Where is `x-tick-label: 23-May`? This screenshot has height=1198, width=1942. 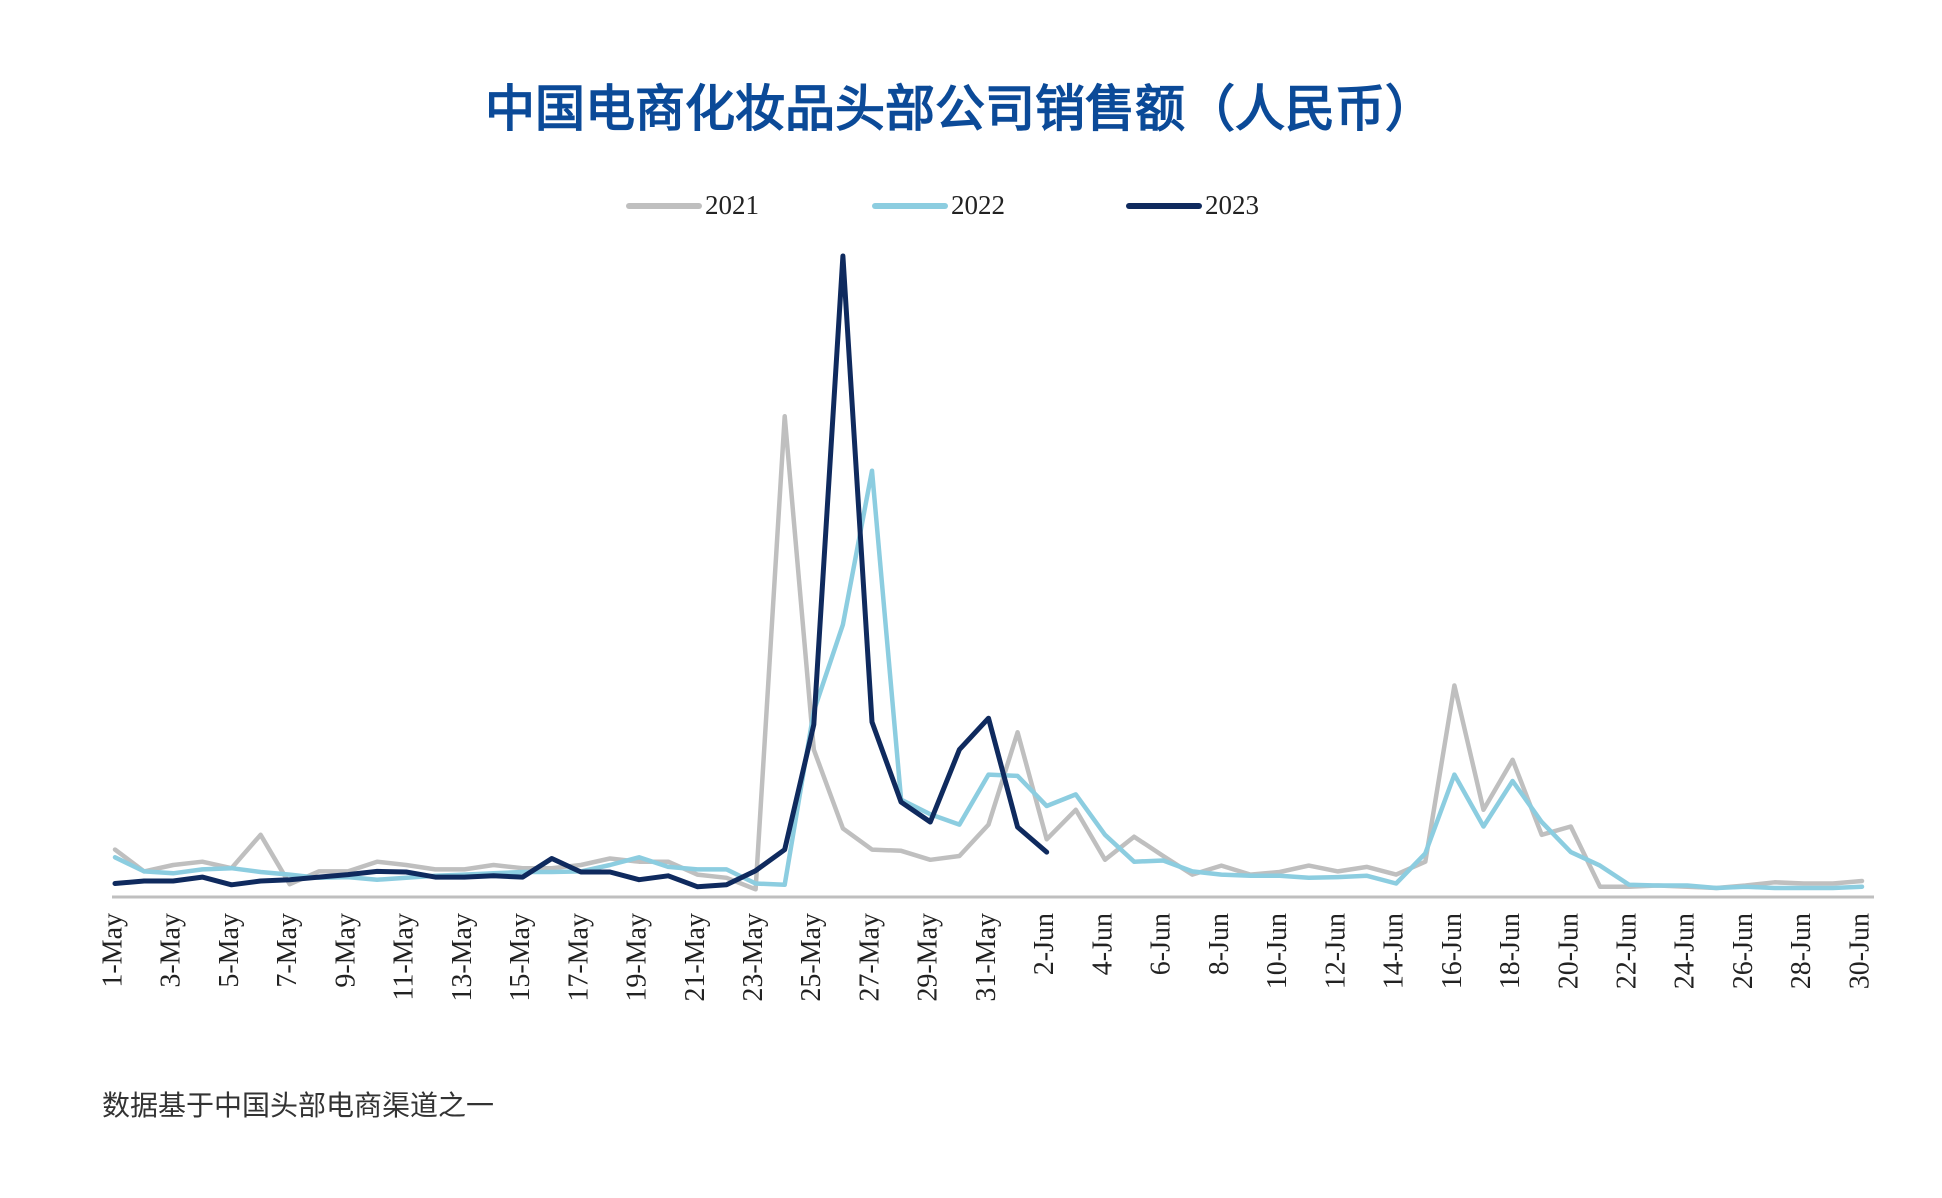
x-tick-label: 23-May is located at coordinates (753, 957).